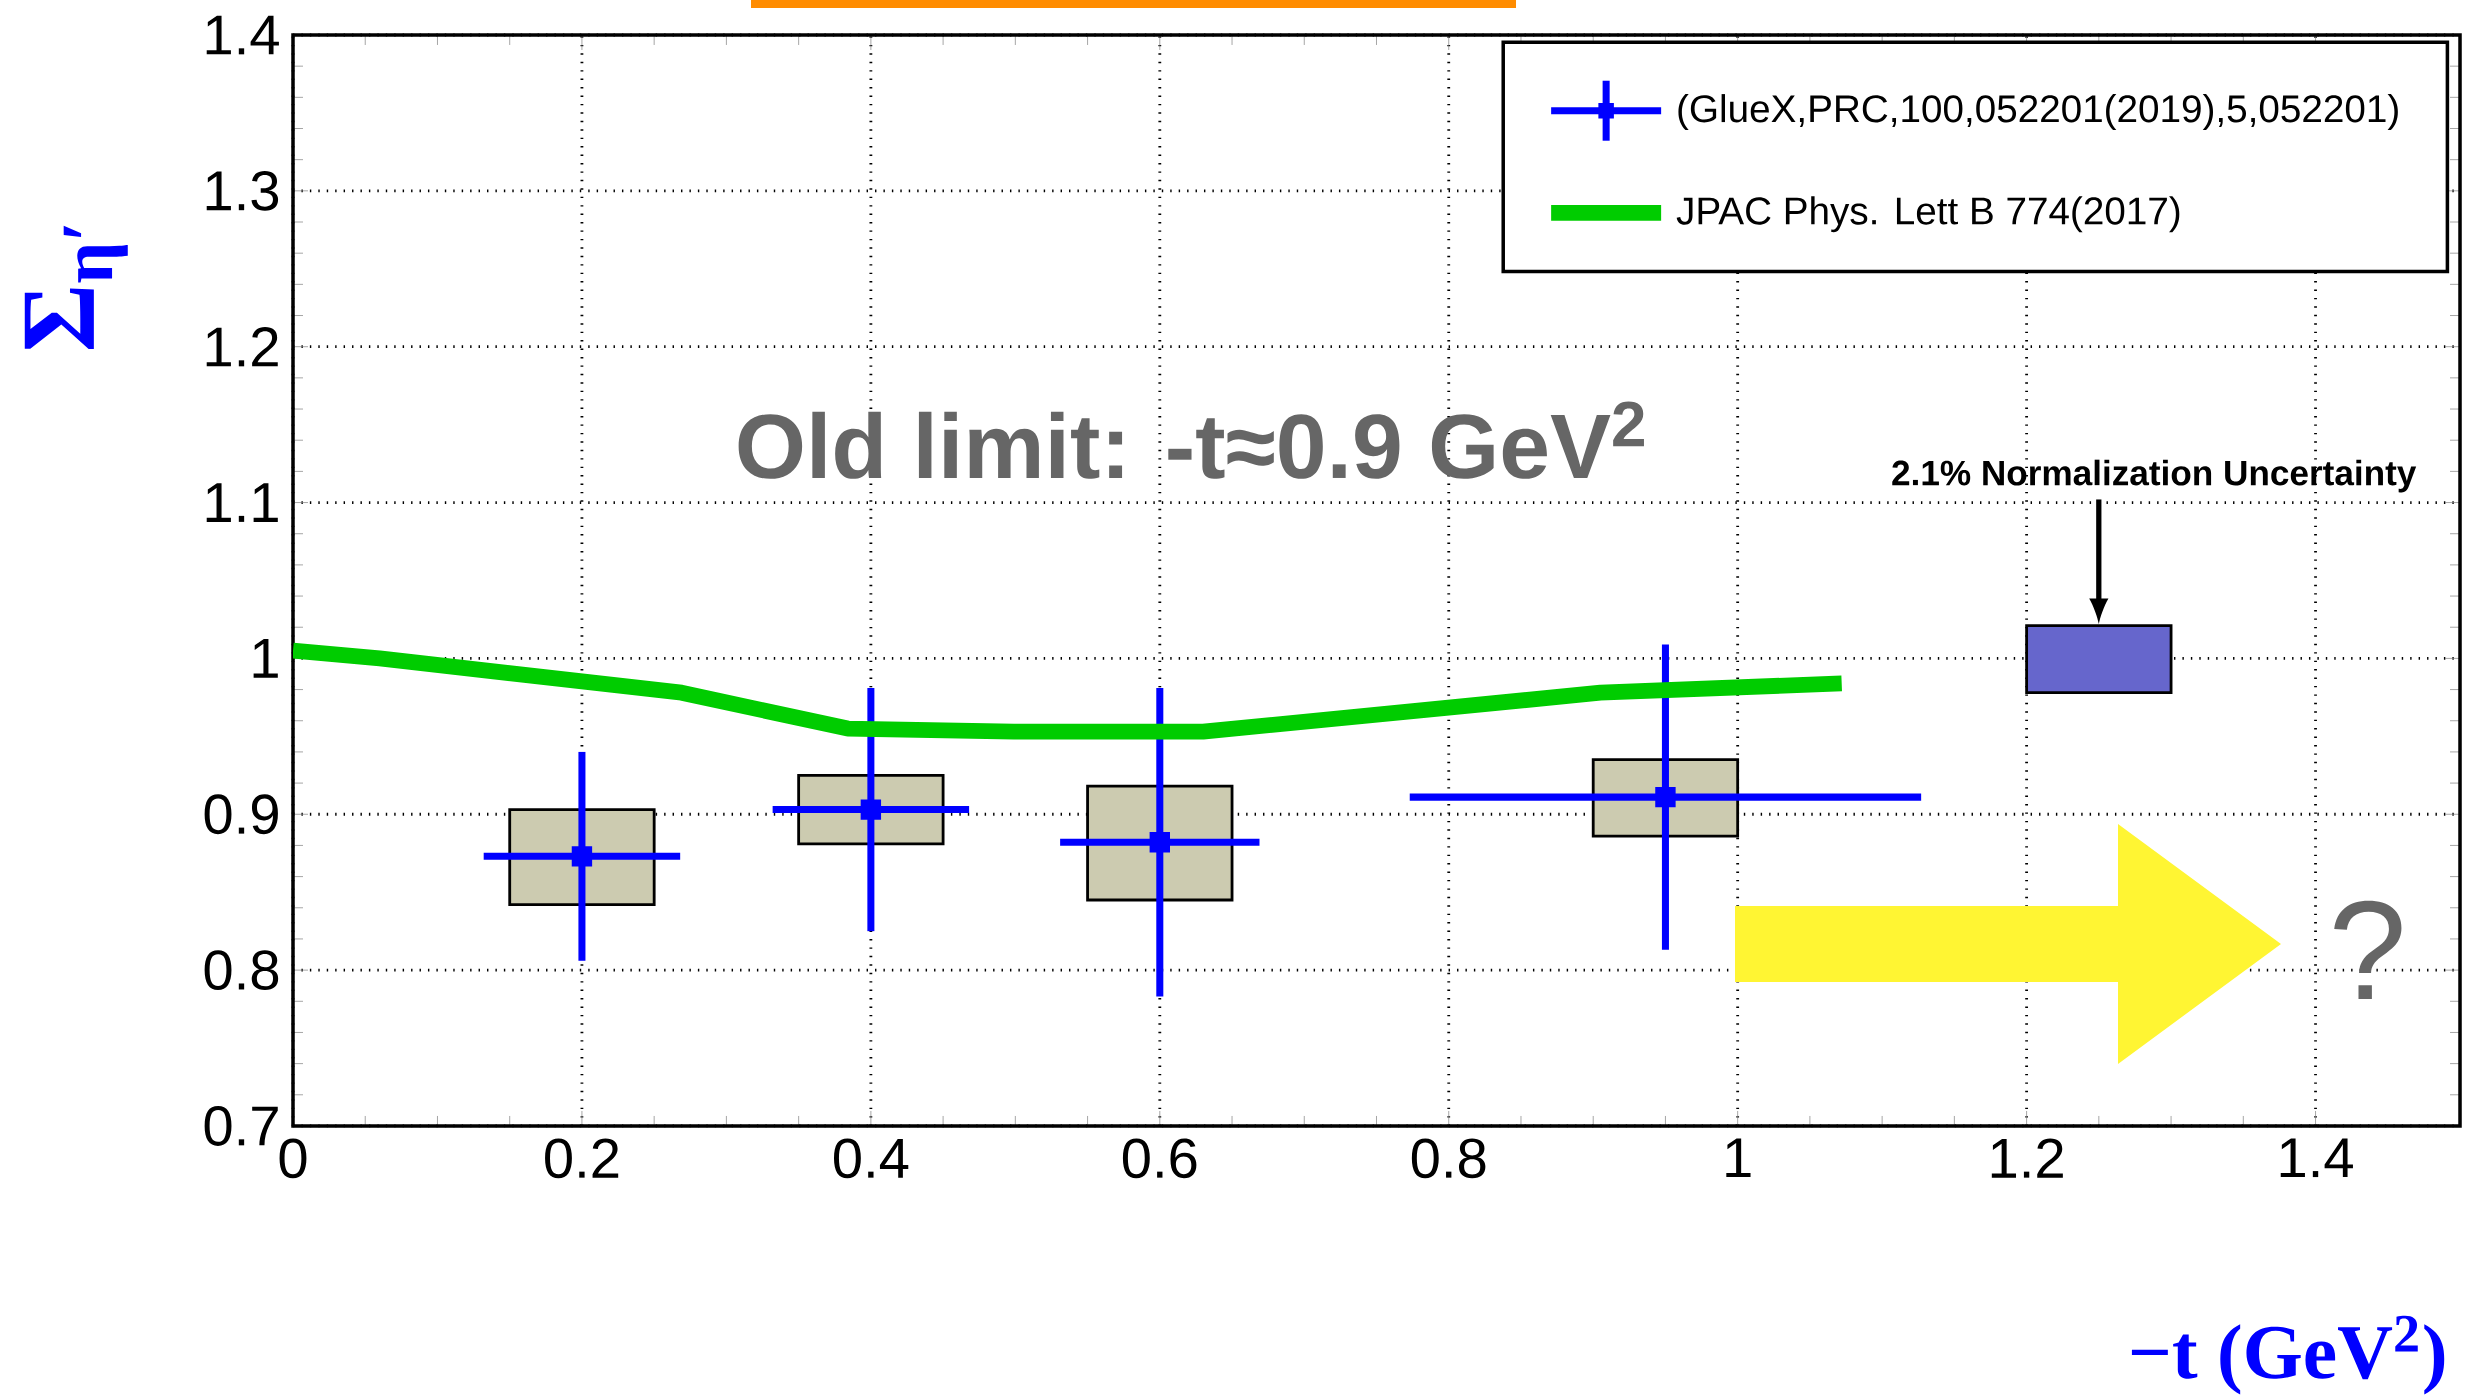  What do you see at coordinates (241, 814) in the screenshot?
I see `y-tick-label: 0.9` at bounding box center [241, 814].